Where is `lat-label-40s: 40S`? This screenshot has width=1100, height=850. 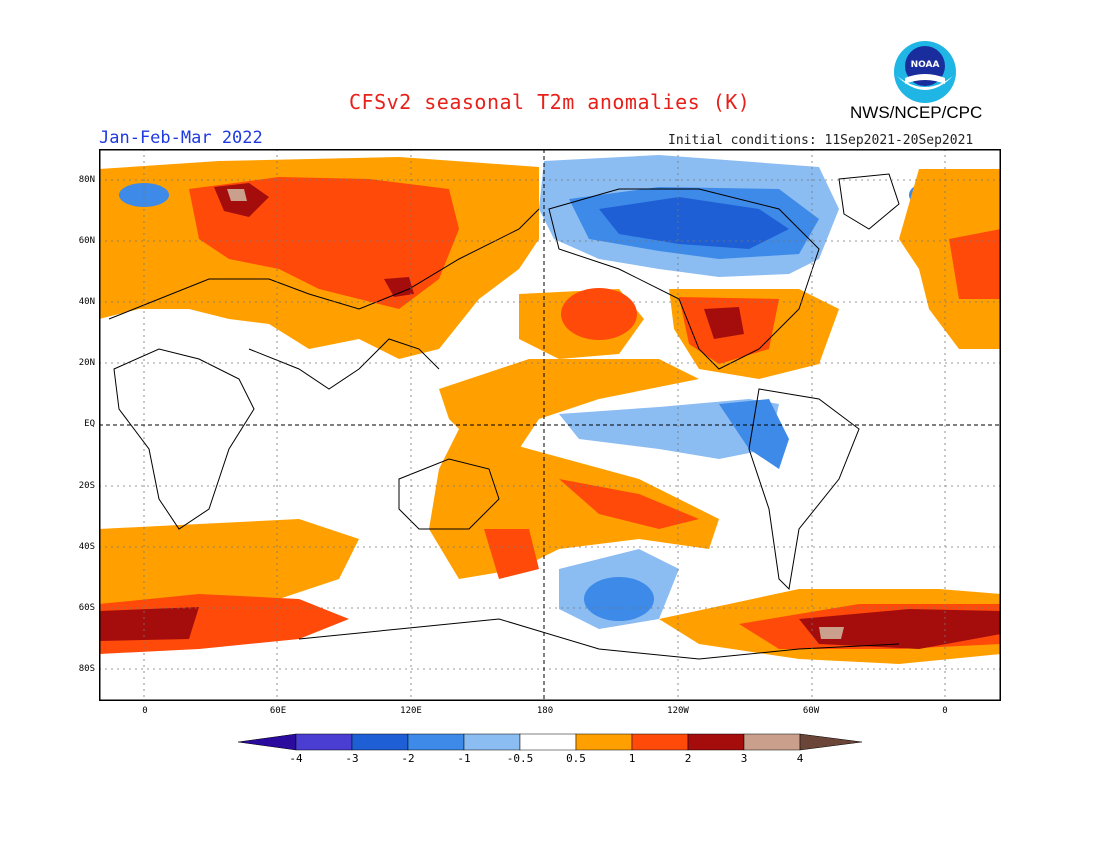 lat-label-40s: 40S is located at coordinates (86, 547).